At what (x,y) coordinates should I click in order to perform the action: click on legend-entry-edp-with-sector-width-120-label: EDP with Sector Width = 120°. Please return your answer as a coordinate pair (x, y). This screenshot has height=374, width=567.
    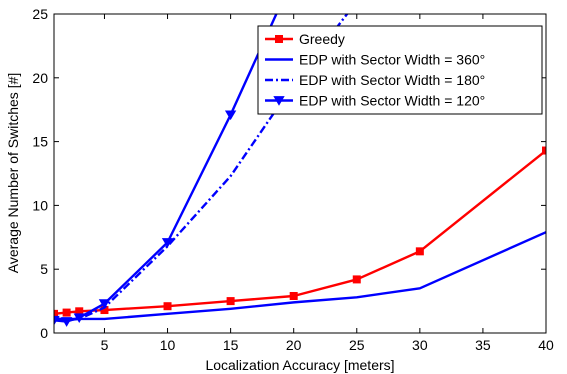
    Looking at the image, I should click on (392, 101).